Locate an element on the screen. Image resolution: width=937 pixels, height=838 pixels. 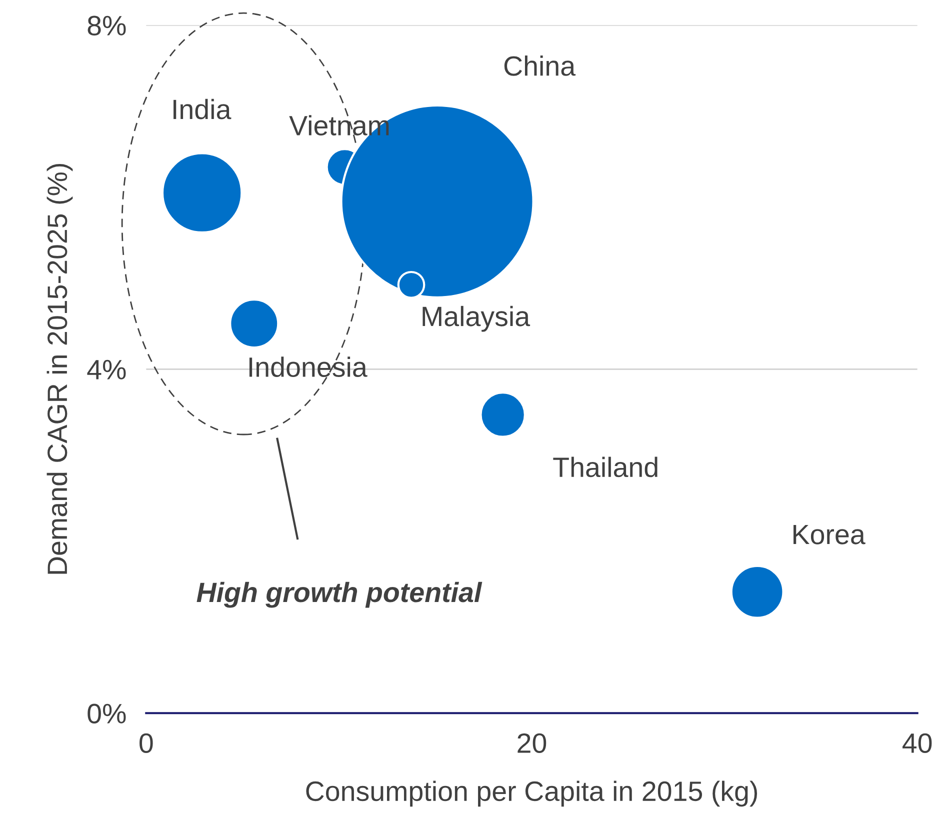
series-label: Thailand is located at coordinates (605, 467).